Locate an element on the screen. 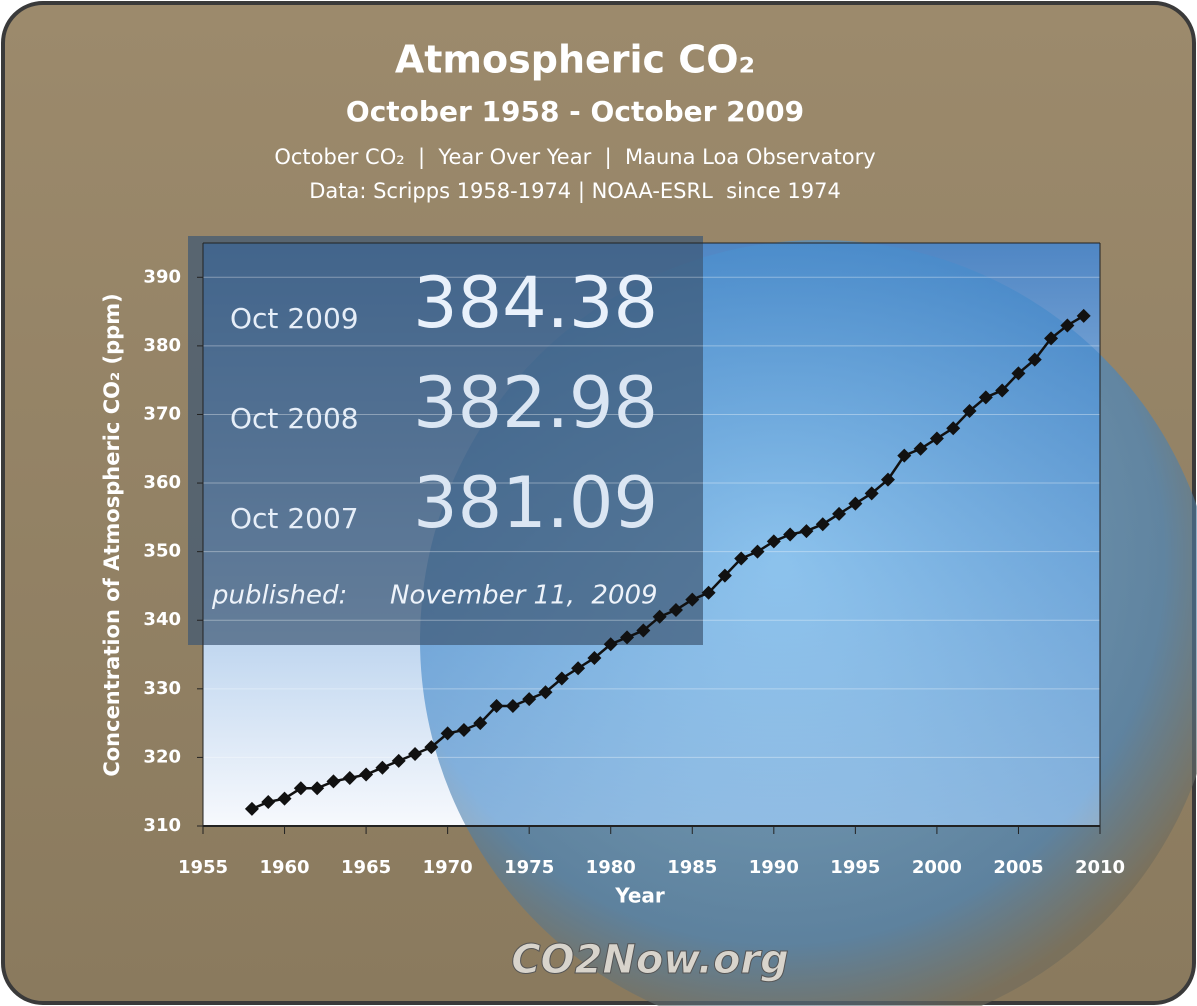 The width and height of the screenshot is (1197, 1006). highlight-value: 382.98 is located at coordinates (535, 403).